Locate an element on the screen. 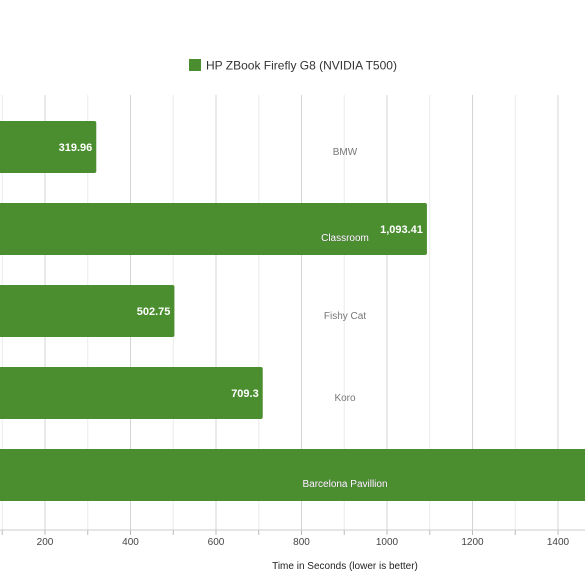  bar-value-label: 1,093.41 is located at coordinates (401, 230).